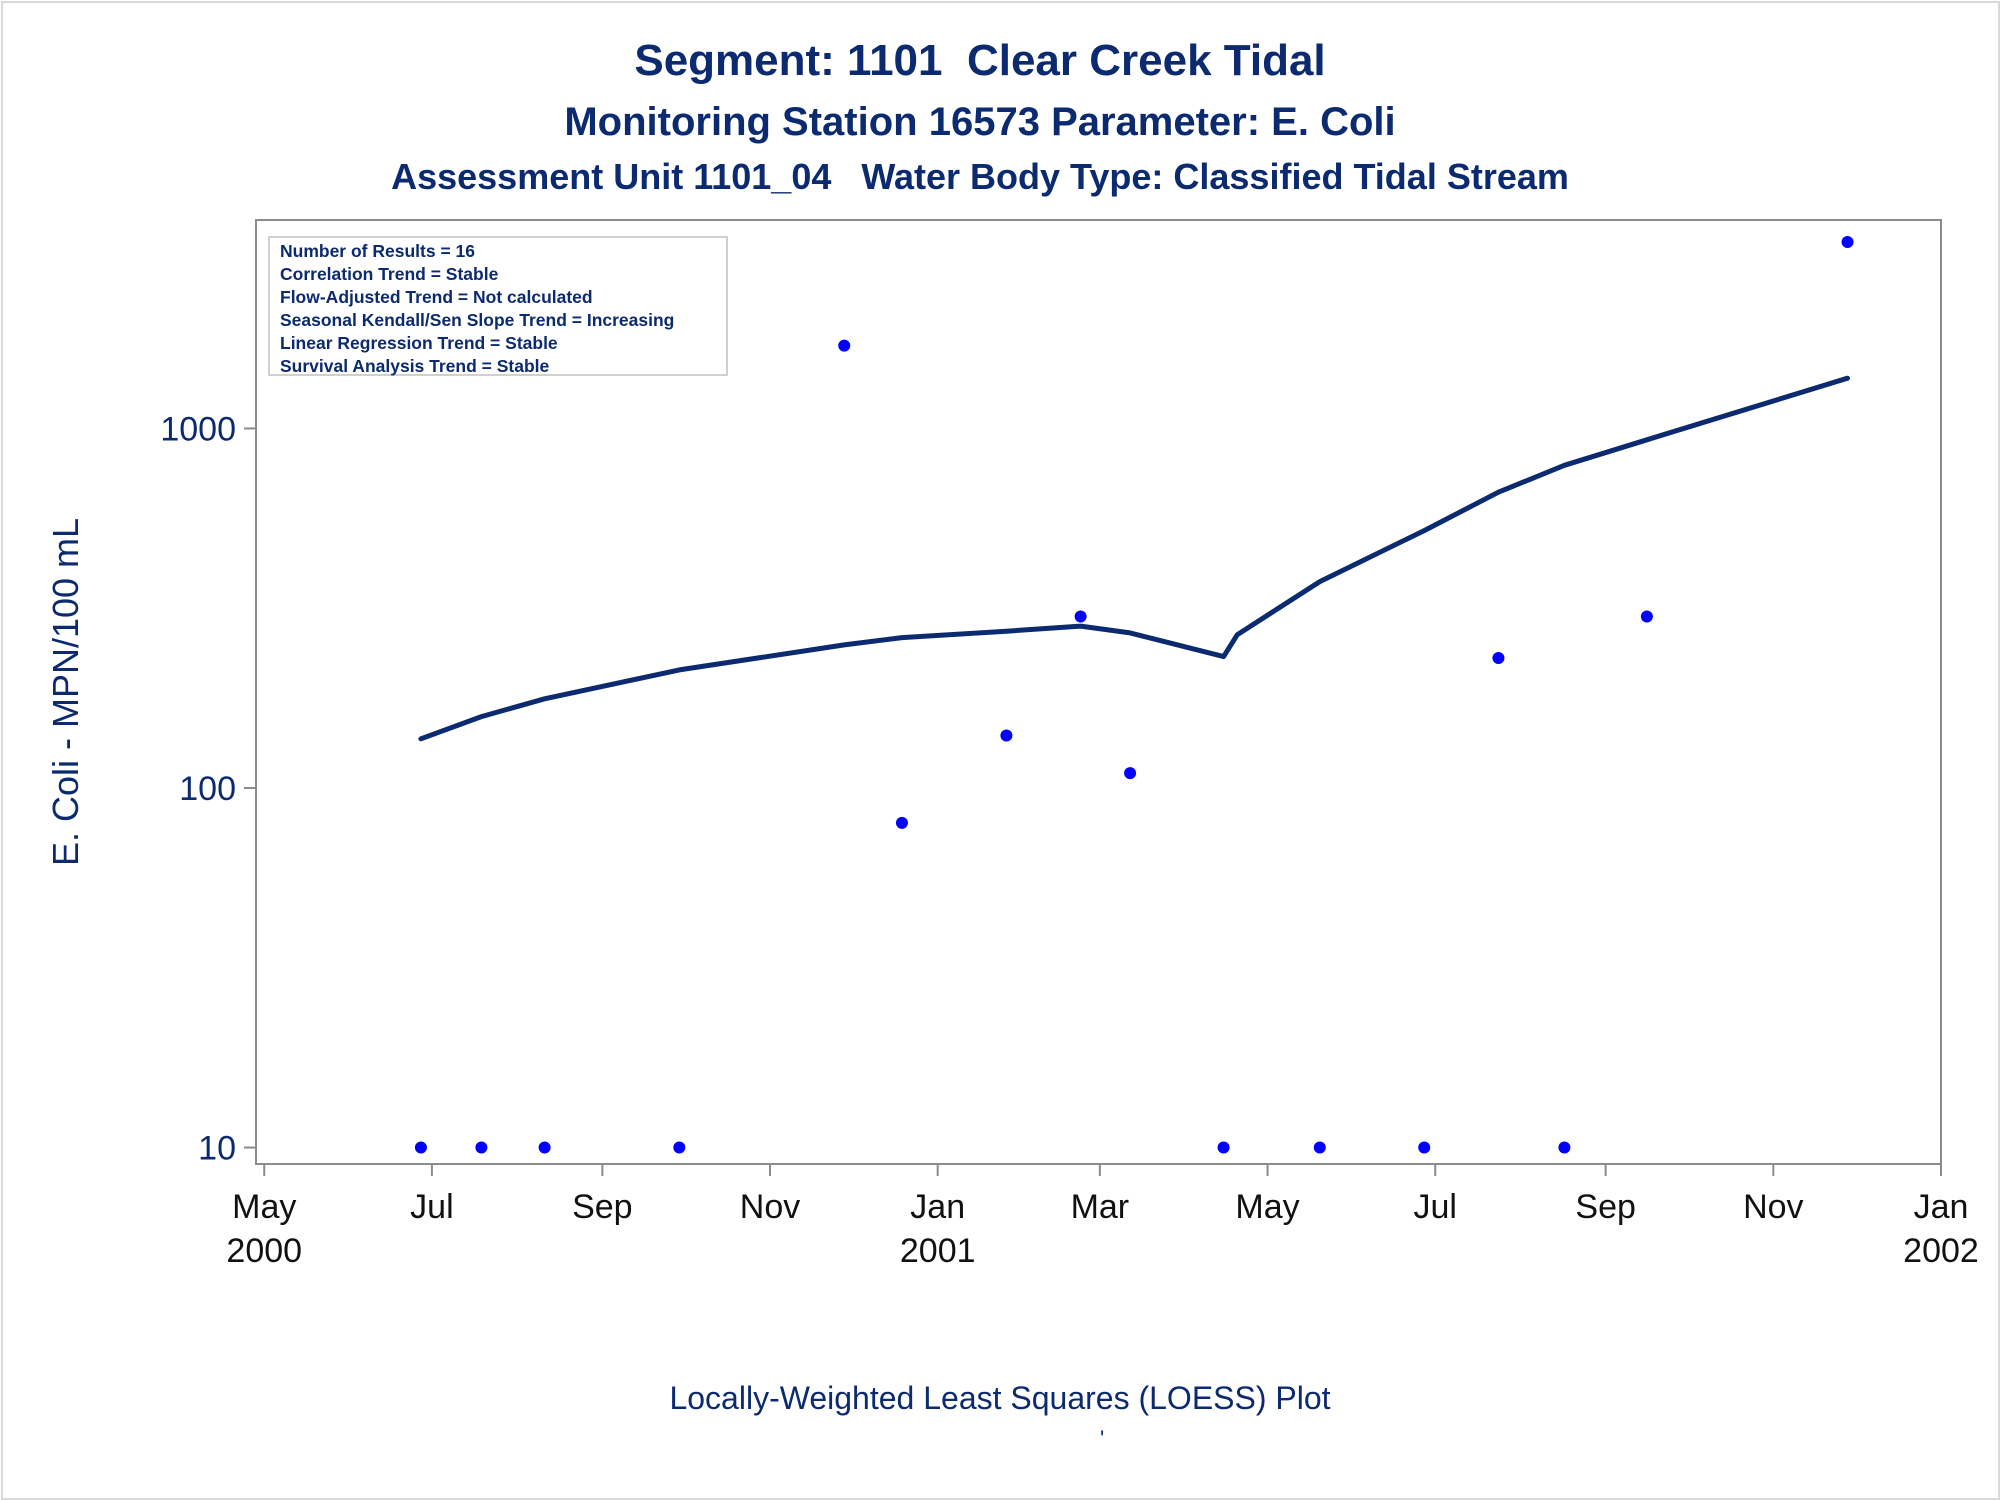 This screenshot has height=1500, width=2000. What do you see at coordinates (1434, 1207) in the screenshot?
I see `x-tick-label-jul-7: Jul` at bounding box center [1434, 1207].